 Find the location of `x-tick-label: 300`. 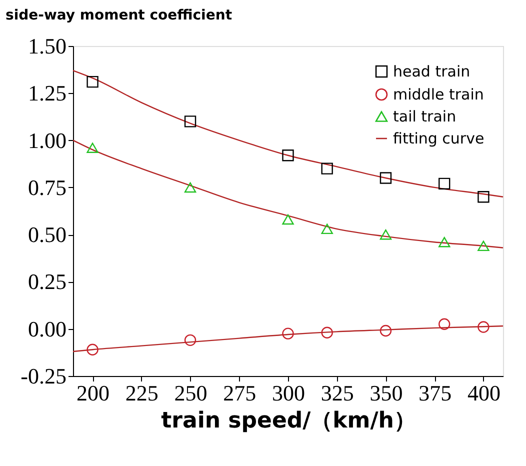

x-tick-label: 300 is located at coordinates (288, 393).